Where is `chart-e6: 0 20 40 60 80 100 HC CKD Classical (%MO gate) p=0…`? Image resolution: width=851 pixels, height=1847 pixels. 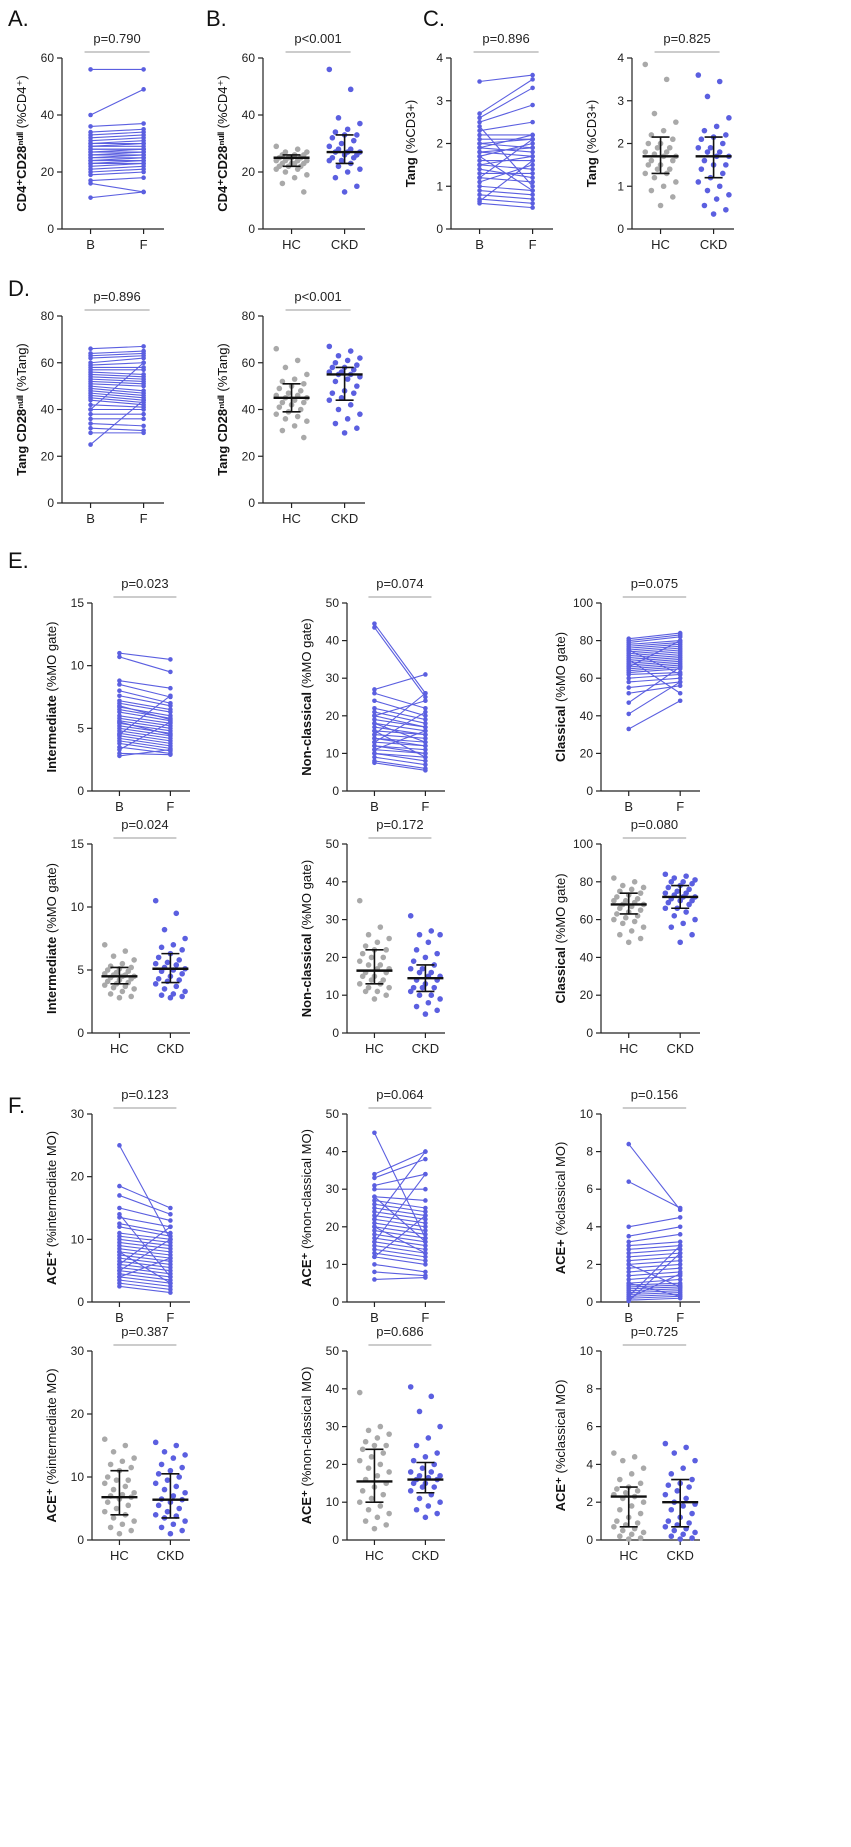 chart-e6: 0 20 40 60 80 100 HC CKD Classical (%MO gate) p=0… is located at coordinates (626, 936).